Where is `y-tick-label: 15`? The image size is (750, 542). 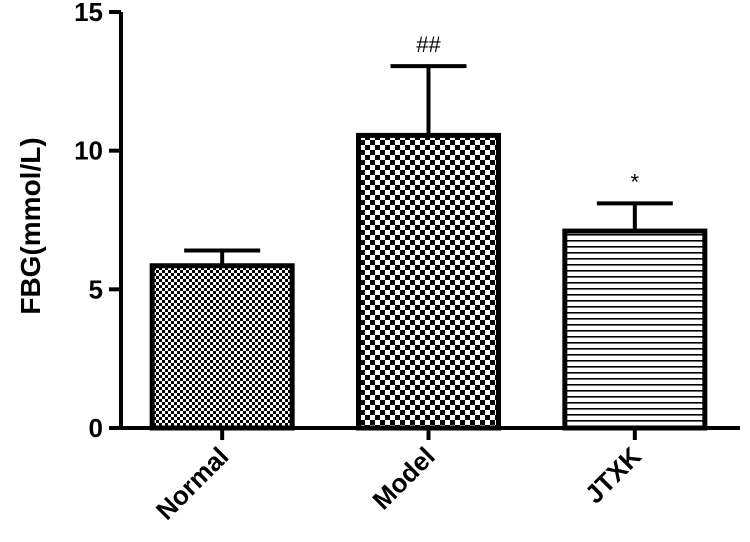
y-tick-label: 15 is located at coordinates (88, 13).